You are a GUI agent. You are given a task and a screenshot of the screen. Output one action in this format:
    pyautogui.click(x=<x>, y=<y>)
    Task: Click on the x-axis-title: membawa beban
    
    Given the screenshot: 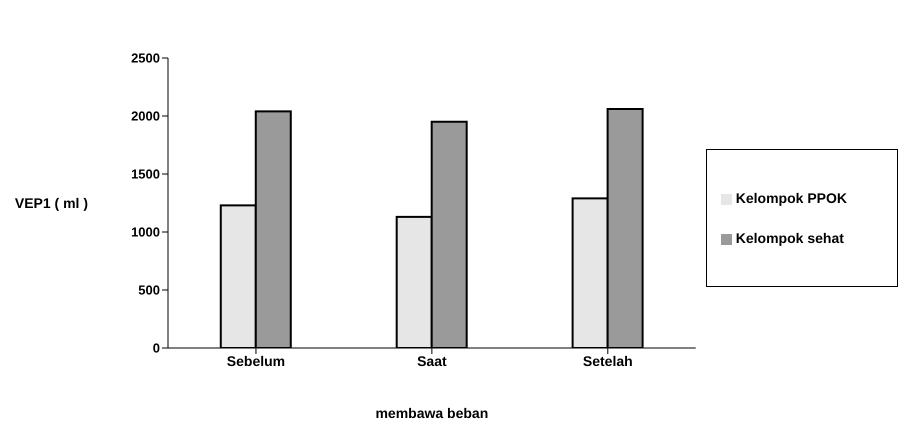 What is the action you would take?
    pyautogui.click(x=431, y=413)
    